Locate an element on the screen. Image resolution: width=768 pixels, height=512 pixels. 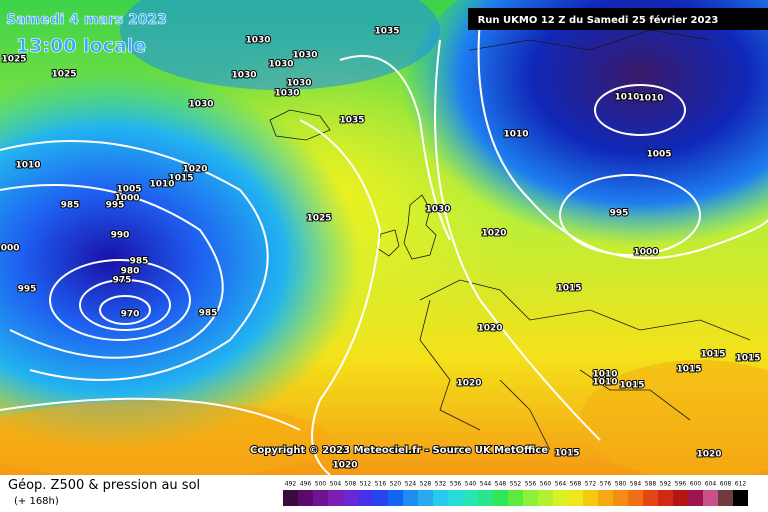
colorbar-label: 504 is located at coordinates (336, 484).